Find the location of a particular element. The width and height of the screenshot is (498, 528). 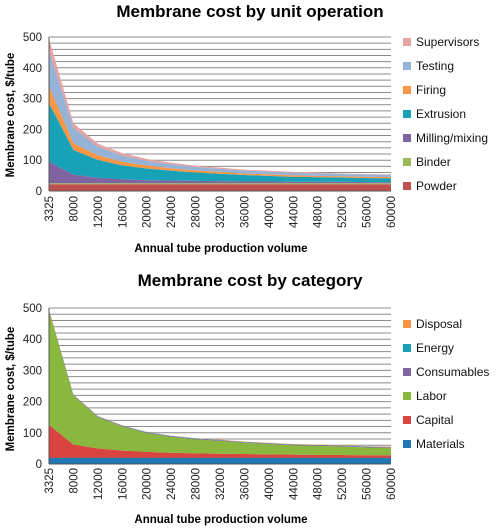

legend-swatch-energy is located at coordinates (407, 348).